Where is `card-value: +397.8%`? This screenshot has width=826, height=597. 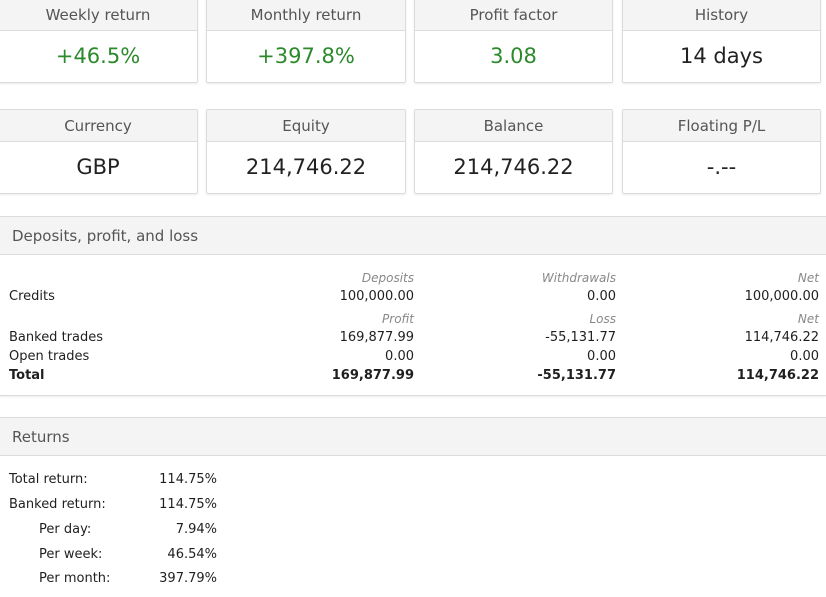 card-value: +397.8% is located at coordinates (306, 55).